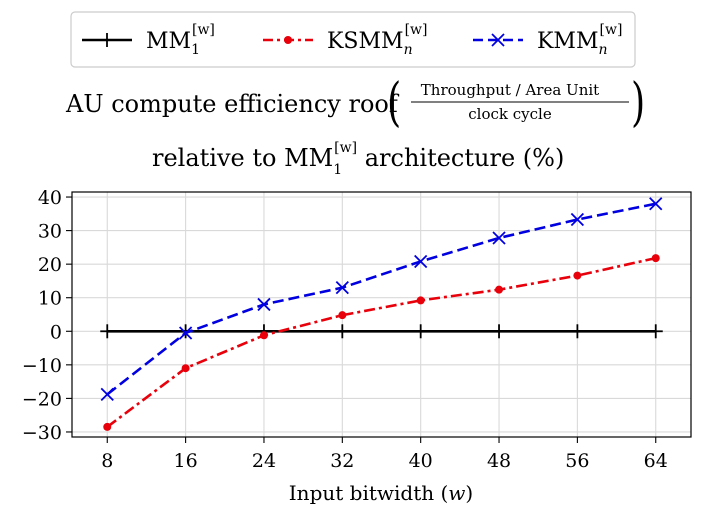  I want to click on x-axis-label: Input bitwidth (w), so click(381, 493).